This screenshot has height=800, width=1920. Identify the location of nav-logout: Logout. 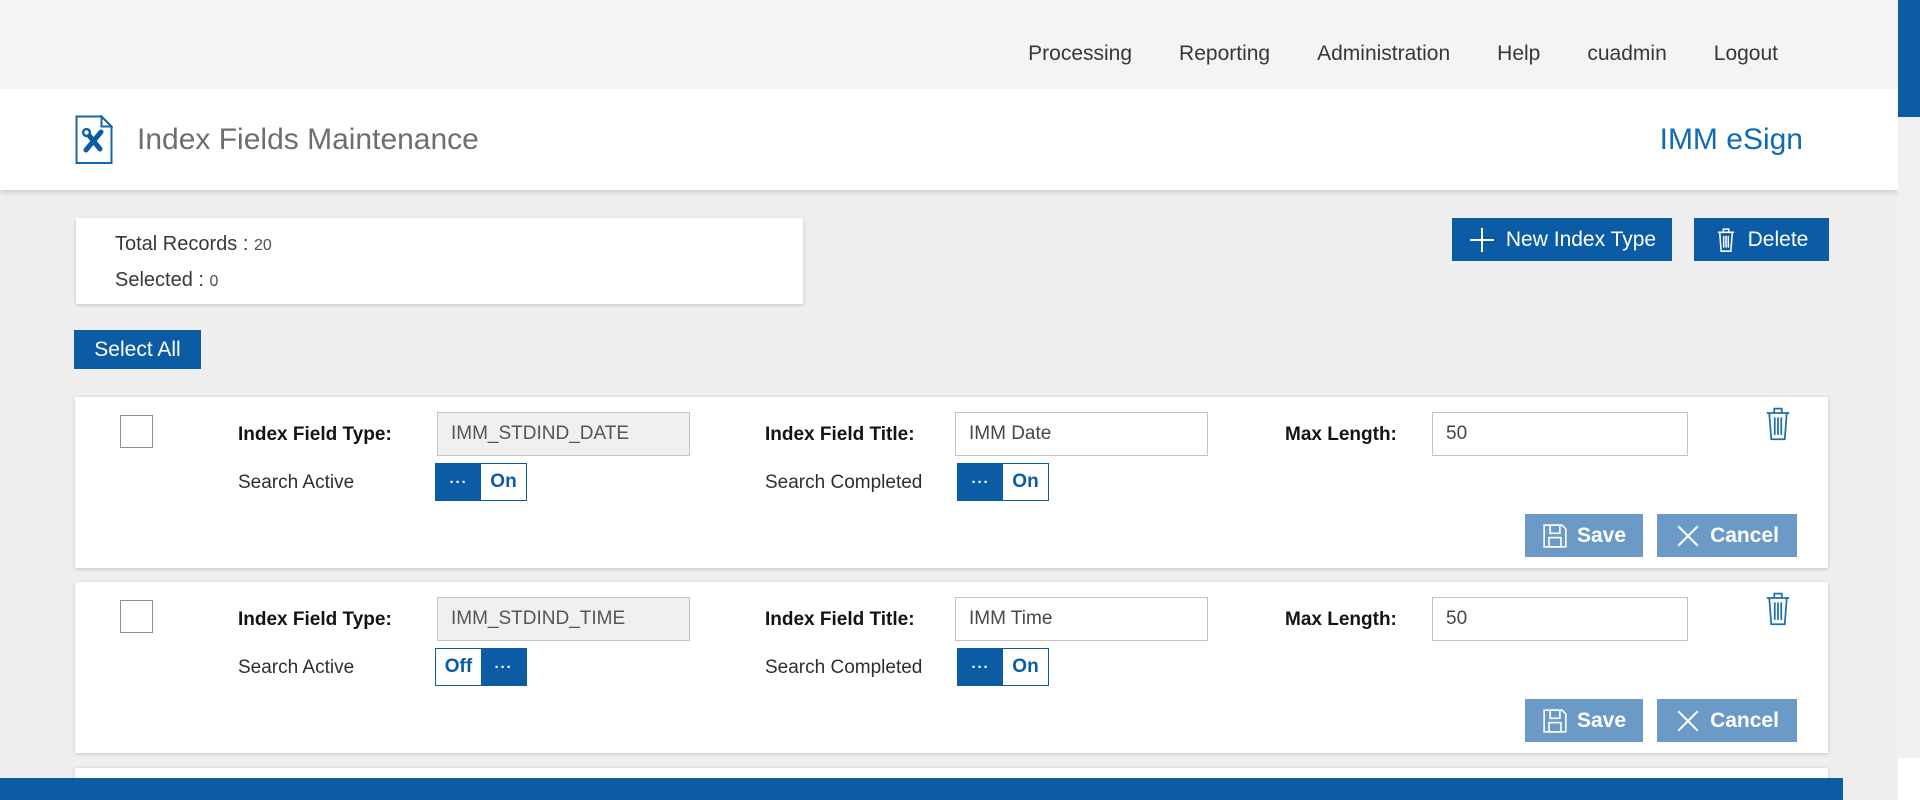
(1745, 53).